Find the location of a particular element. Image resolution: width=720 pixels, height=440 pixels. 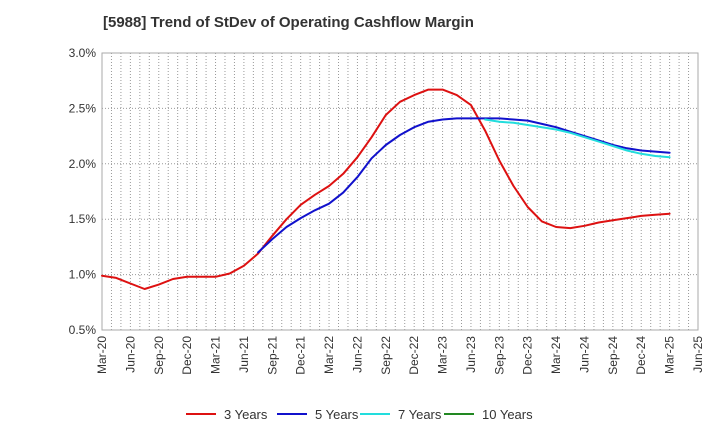

x-tick-label: Sep-23 is located at coordinates (499, 355).